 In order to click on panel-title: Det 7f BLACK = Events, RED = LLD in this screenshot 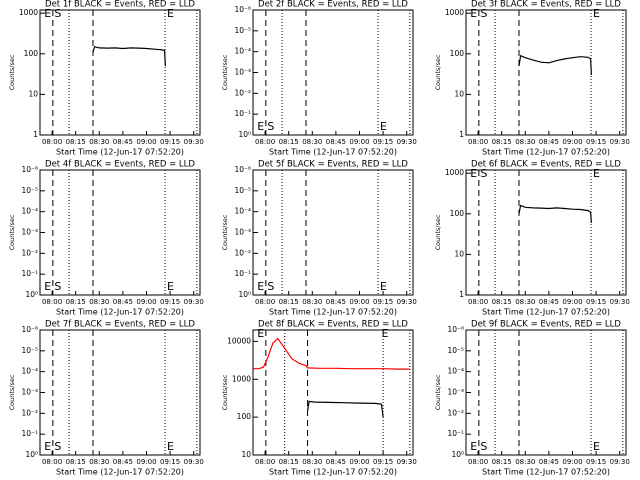, I will do `click(120, 325)`.